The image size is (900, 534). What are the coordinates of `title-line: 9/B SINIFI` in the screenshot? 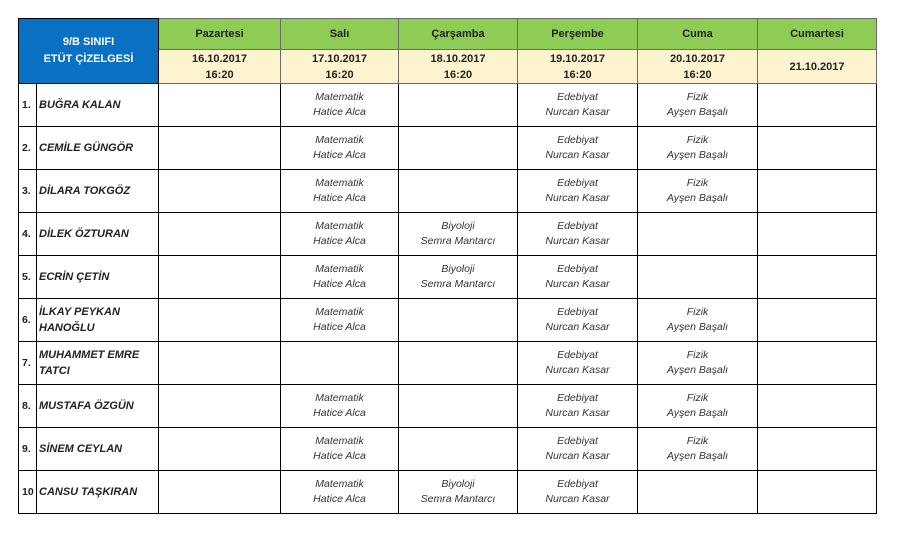 It's located at (88, 42).